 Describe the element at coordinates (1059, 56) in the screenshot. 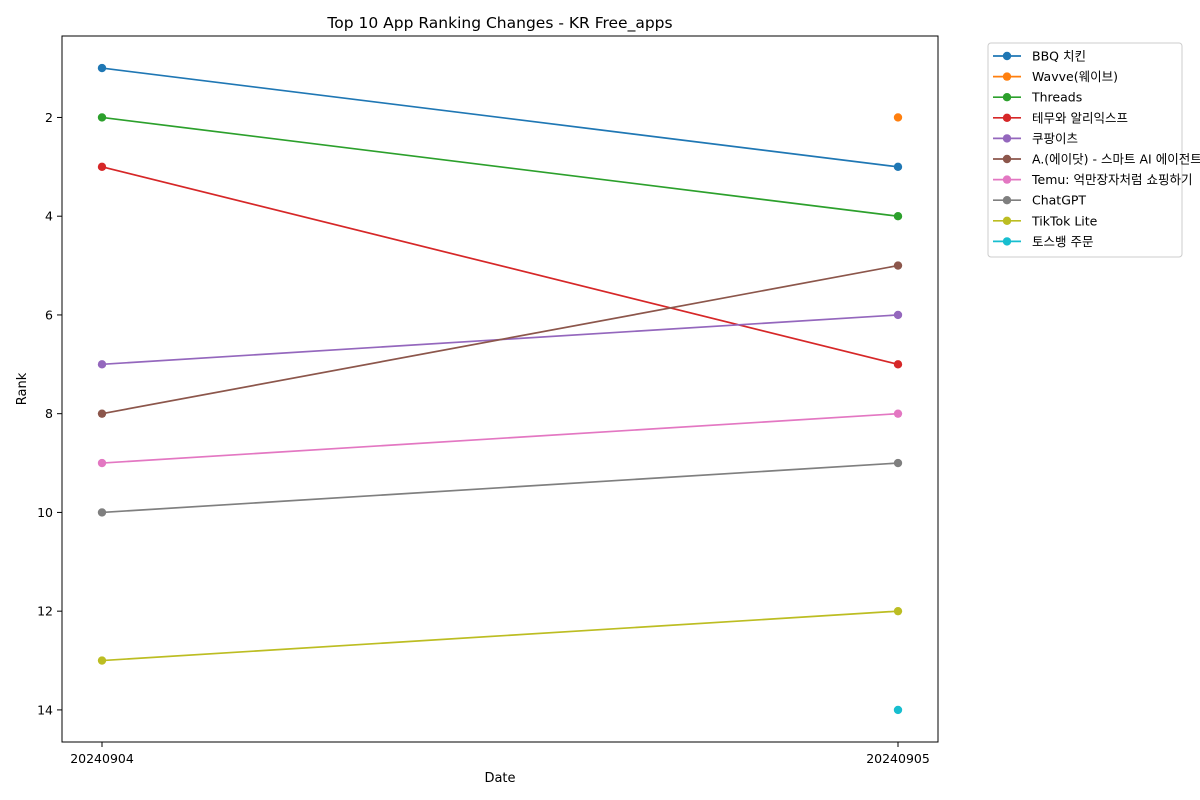

I see `legend-label: BBQ 치킨` at that location.